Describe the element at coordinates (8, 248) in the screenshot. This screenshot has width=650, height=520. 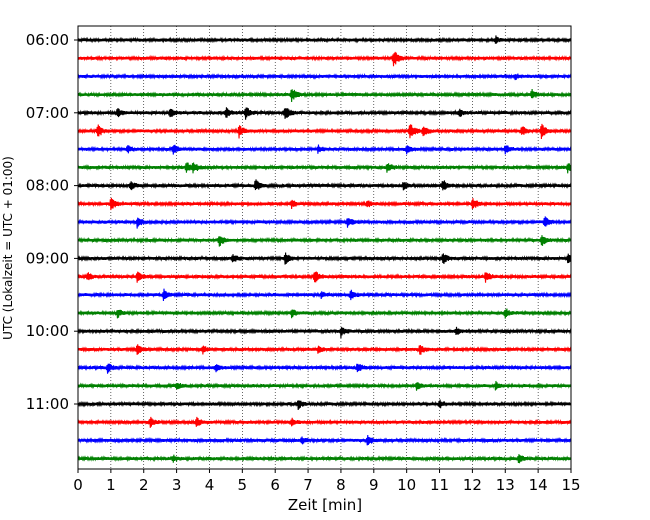
I see `y-axis-label: UTC (Lokalzeit = UTC + 01:00)` at that location.